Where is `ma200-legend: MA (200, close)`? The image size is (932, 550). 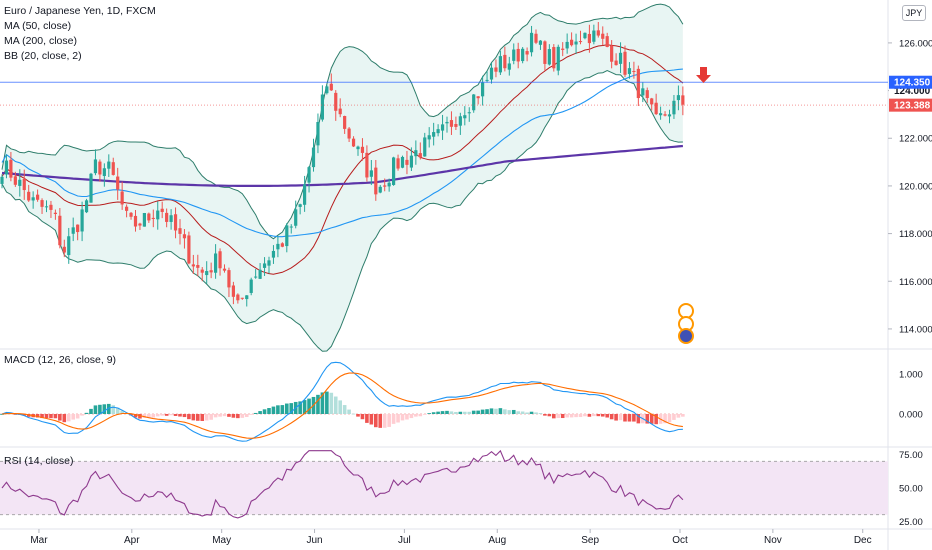 ma200-legend: MA (200, close) is located at coordinates (40, 41).